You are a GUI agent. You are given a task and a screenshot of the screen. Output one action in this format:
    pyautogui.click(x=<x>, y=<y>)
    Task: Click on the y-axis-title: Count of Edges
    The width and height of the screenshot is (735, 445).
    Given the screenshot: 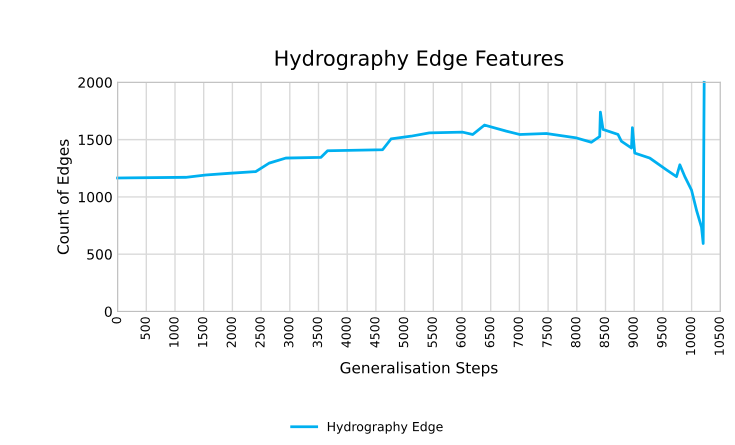 What is the action you would take?
    pyautogui.click(x=64, y=197)
    